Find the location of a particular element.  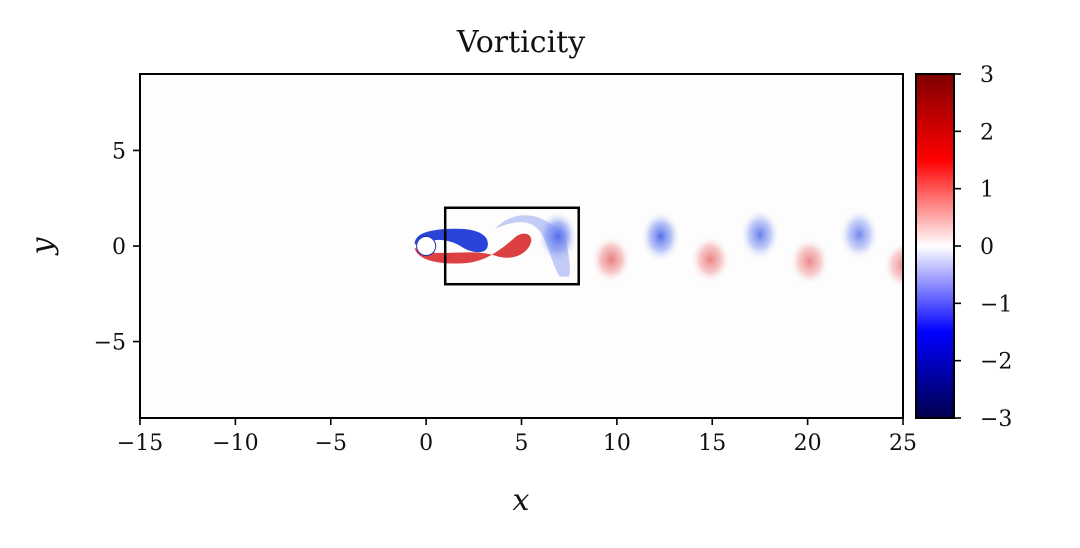

colorbar: 3 2 1 0 −1 −2 −3 is located at coordinates (963, 247).